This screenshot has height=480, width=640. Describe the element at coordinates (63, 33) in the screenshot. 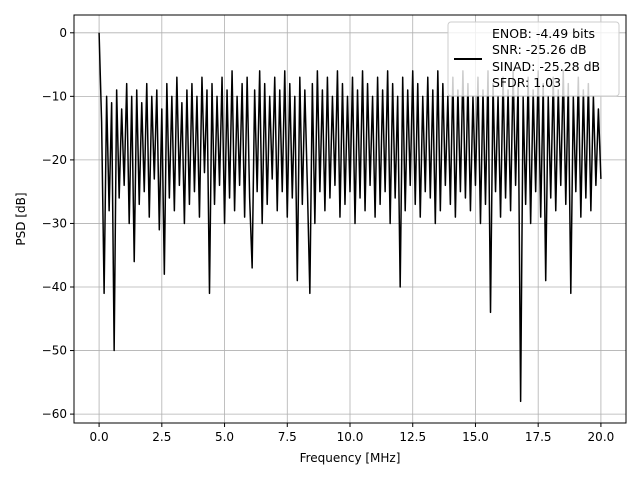

I see `y-tick-label: 0` at that location.